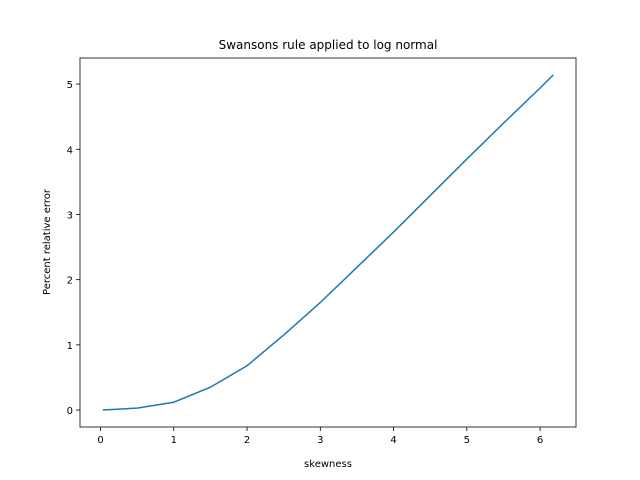  Describe the element at coordinates (70, 411) in the screenshot. I see `y-tick-label: 0` at that location.